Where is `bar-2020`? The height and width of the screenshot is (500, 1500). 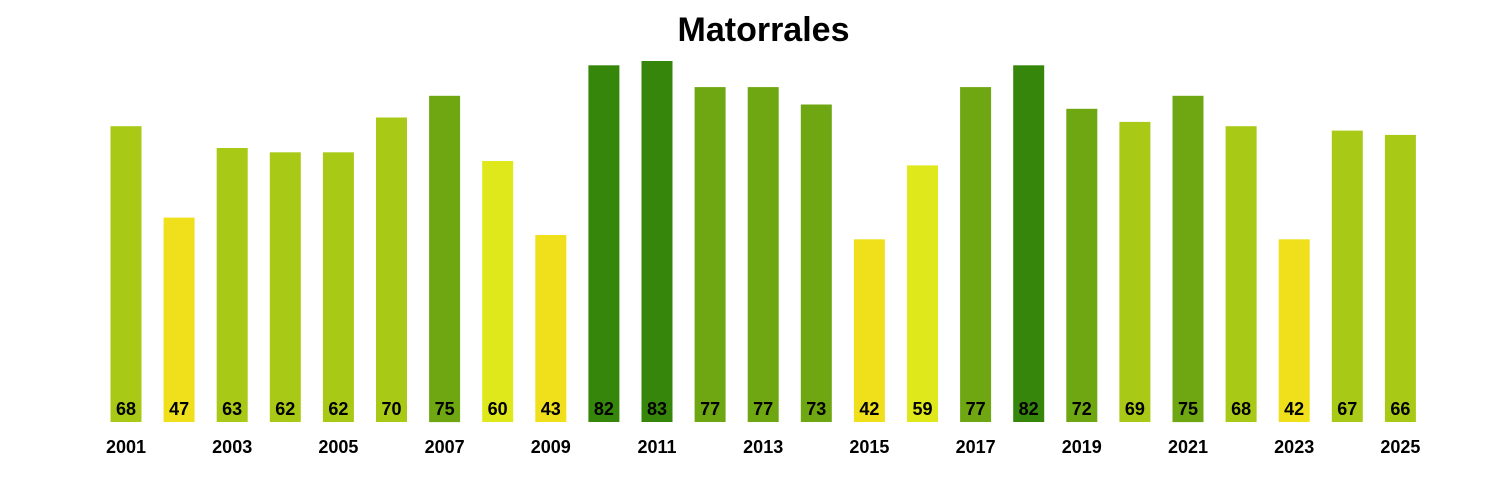 bar-2020 is located at coordinates (1135, 272).